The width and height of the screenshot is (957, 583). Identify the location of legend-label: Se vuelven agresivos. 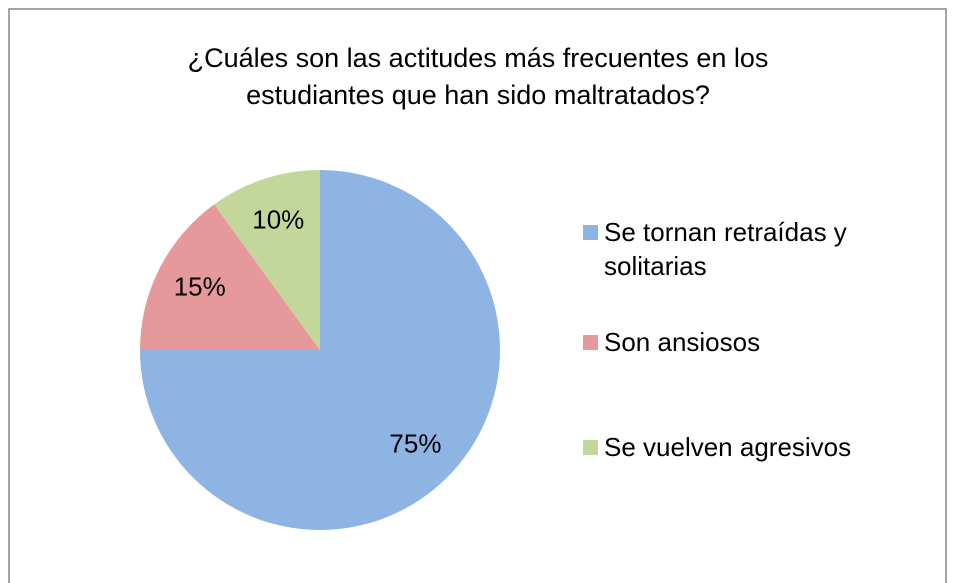
(728, 447).